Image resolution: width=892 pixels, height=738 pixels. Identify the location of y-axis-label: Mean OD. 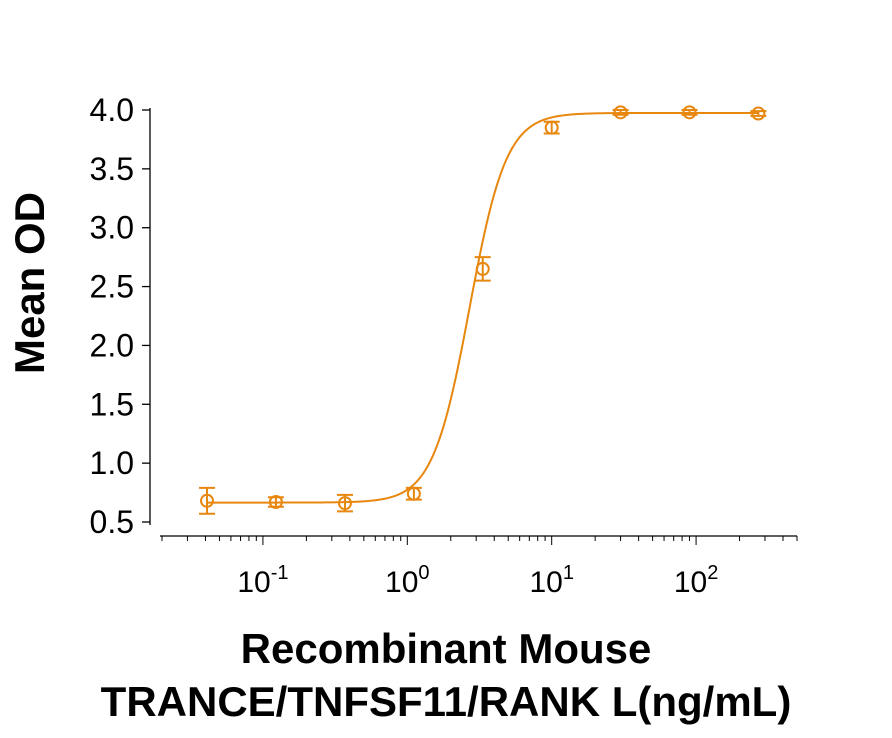
(29, 283).